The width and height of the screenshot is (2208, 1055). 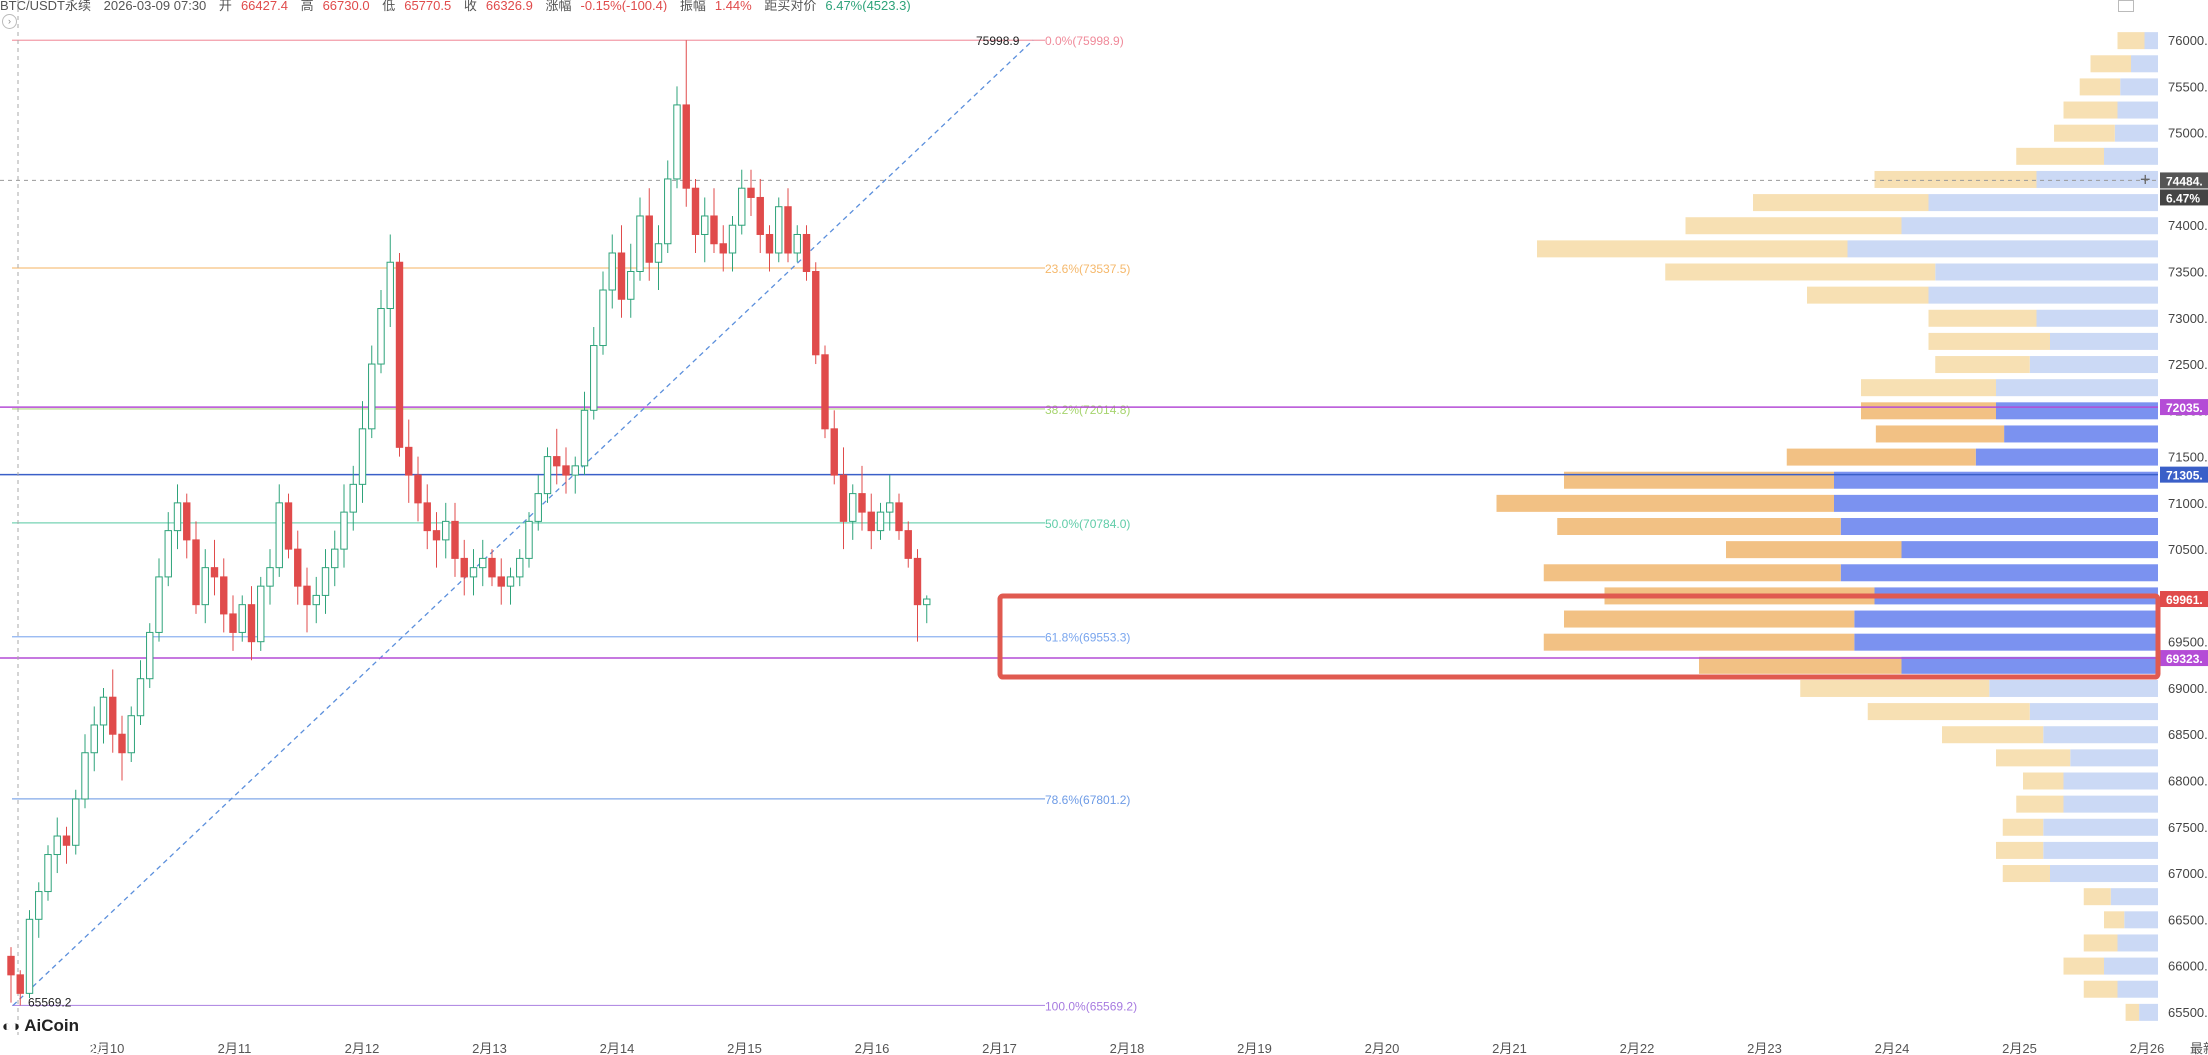 I want to click on amplitude-value: 1.44%, so click(x=733, y=6).